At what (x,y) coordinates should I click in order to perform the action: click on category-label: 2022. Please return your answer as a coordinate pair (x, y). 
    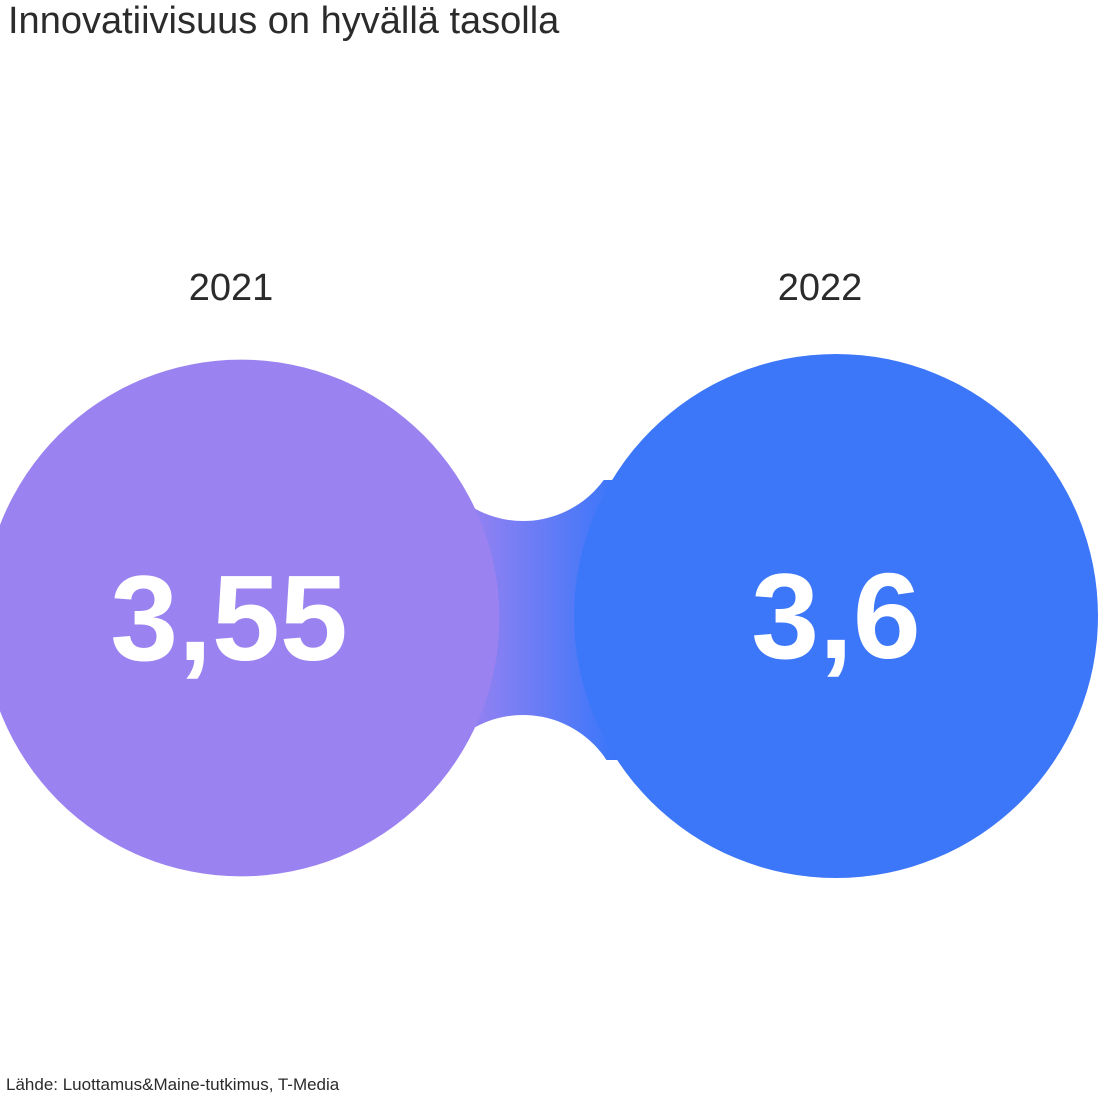
    Looking at the image, I should click on (820, 288).